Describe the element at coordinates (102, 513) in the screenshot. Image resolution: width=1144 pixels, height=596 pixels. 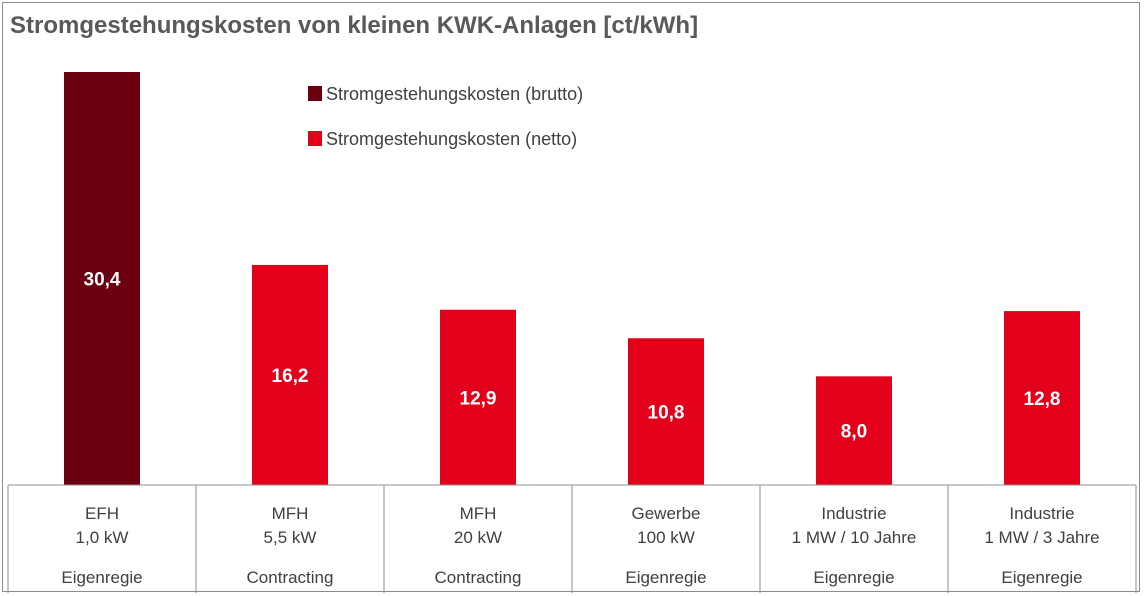
I see `category-label-line1: EFH` at that location.